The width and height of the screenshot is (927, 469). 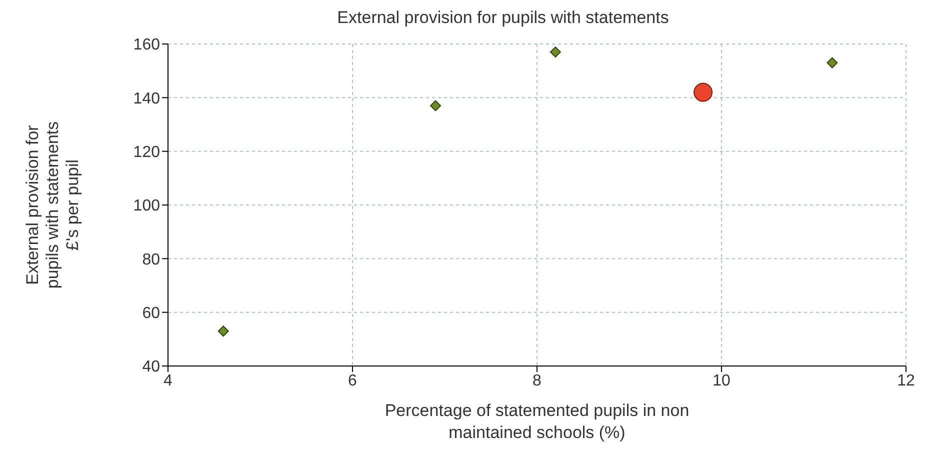 What do you see at coordinates (503, 18) in the screenshot?
I see `chart-title: External provision for pupils with statements` at bounding box center [503, 18].